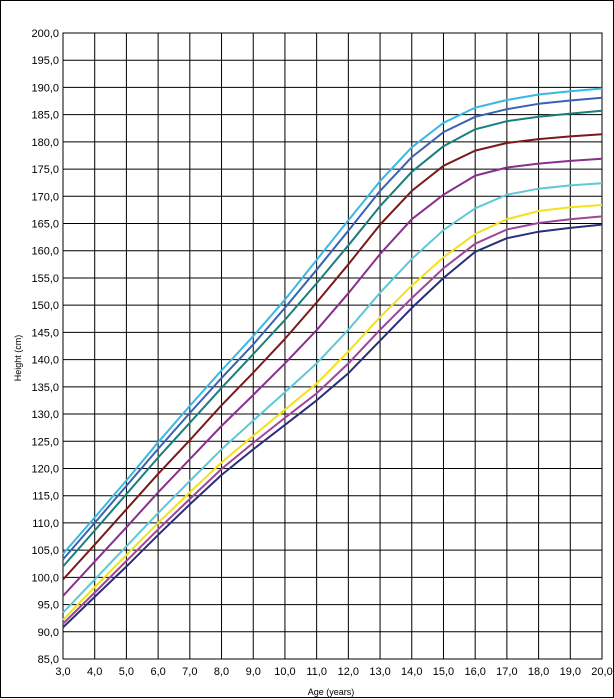 This screenshot has height=699, width=614. Describe the element at coordinates (18, 358) in the screenshot. I see `y-axis-title: Height (cm)` at that location.